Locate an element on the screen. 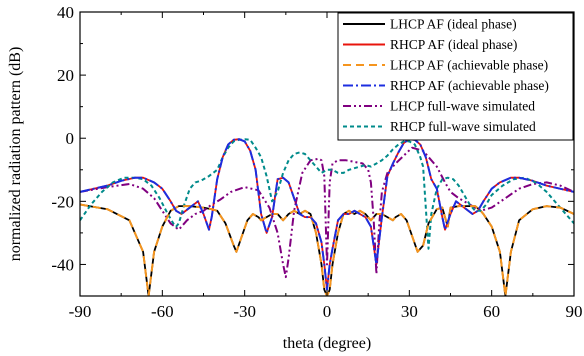 The width and height of the screenshot is (584, 356). x-tick-label: 90 is located at coordinates (574, 311).